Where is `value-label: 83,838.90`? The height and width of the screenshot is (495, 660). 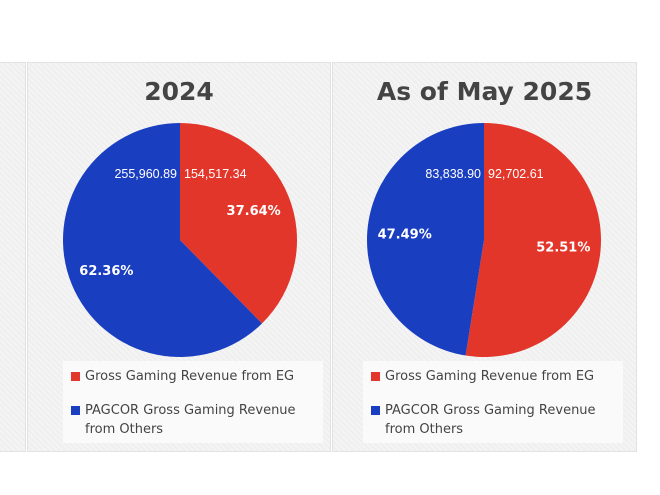 value-label: 83,838.90 is located at coordinates (453, 174).